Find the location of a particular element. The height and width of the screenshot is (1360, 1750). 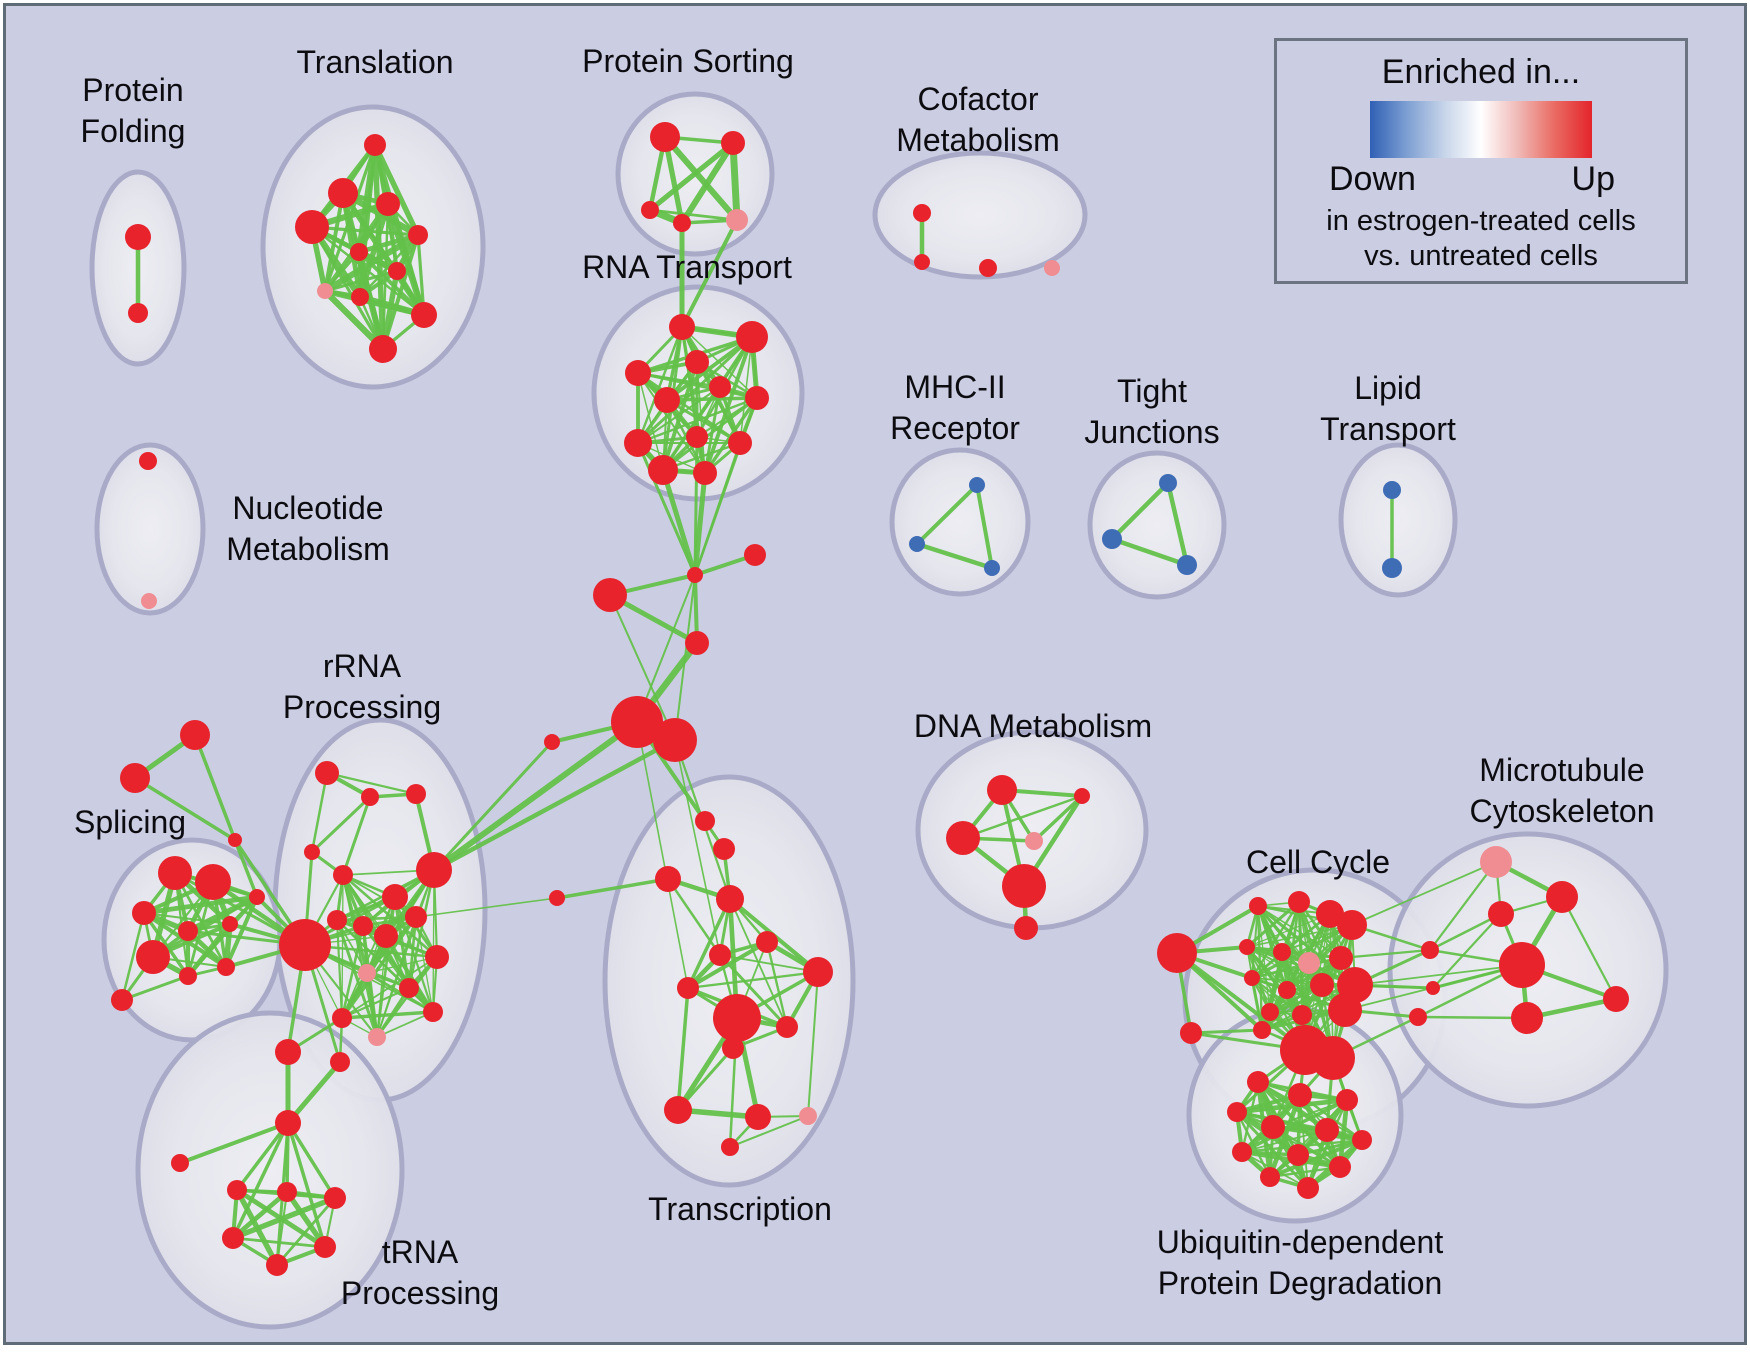

node-tl8 is located at coordinates (325, 291).